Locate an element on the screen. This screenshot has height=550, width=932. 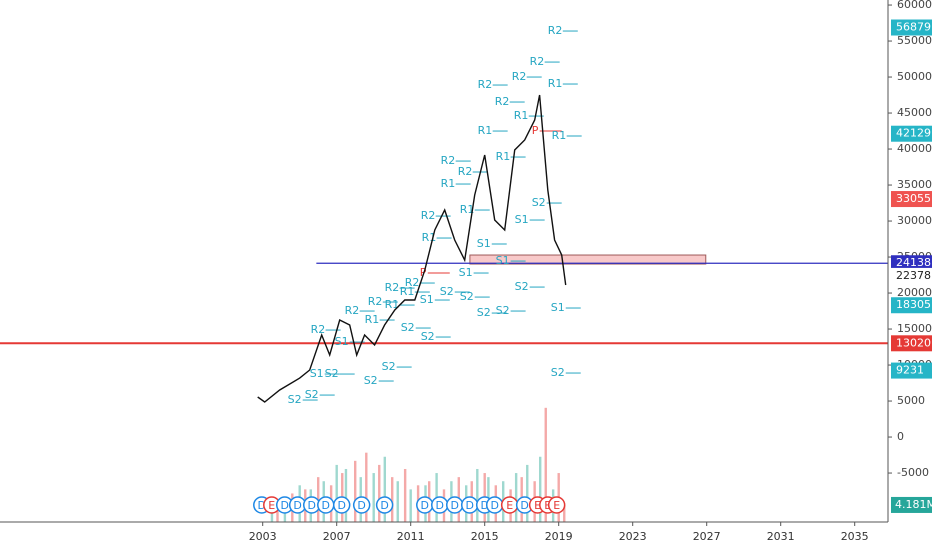
volume-tag-label: 4.181M is located at coordinates (913, 504).